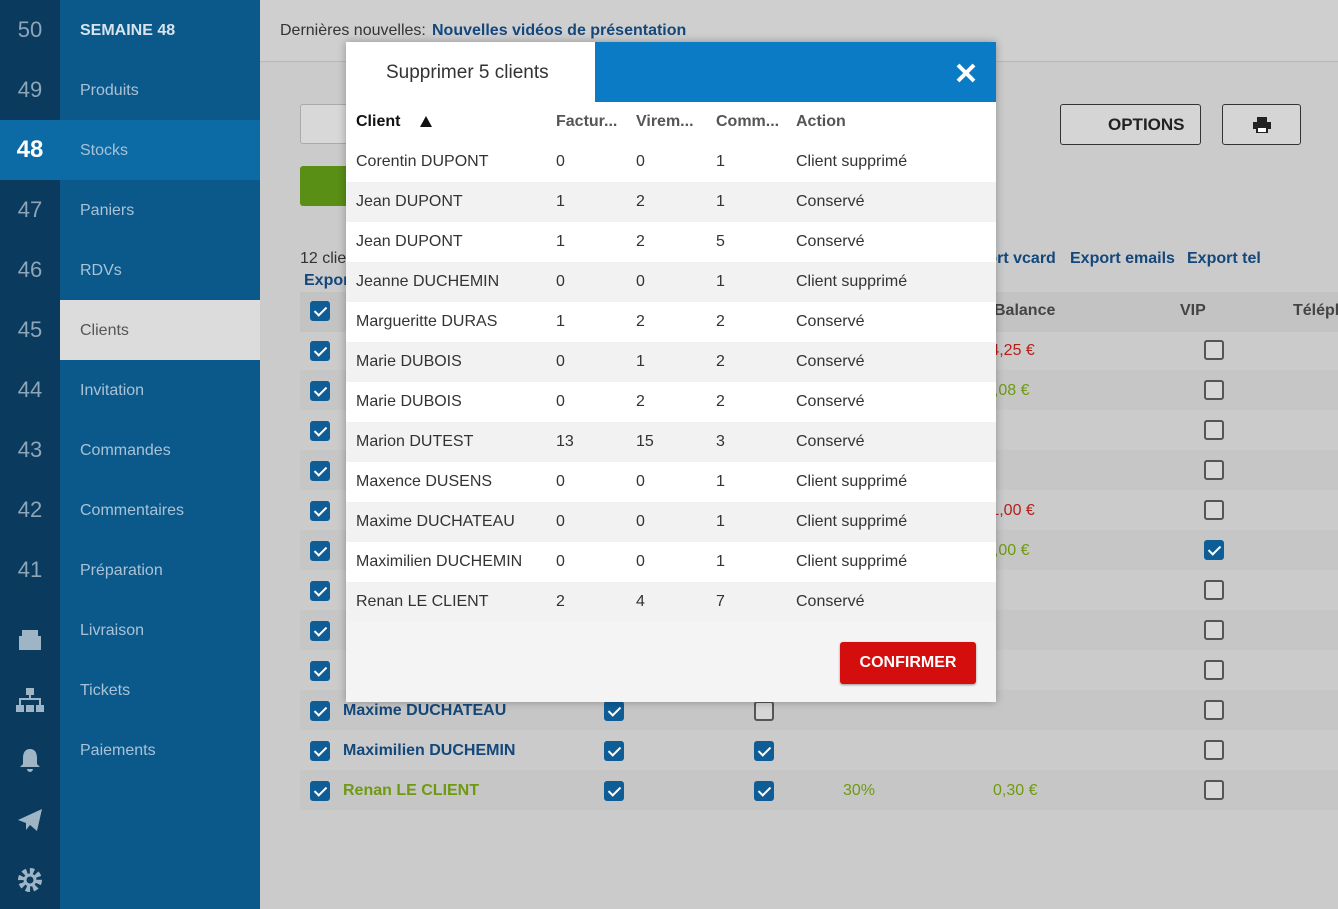 The image size is (1338, 909). What do you see at coordinates (1193, 310) in the screenshot?
I see `column-header: VIP` at bounding box center [1193, 310].